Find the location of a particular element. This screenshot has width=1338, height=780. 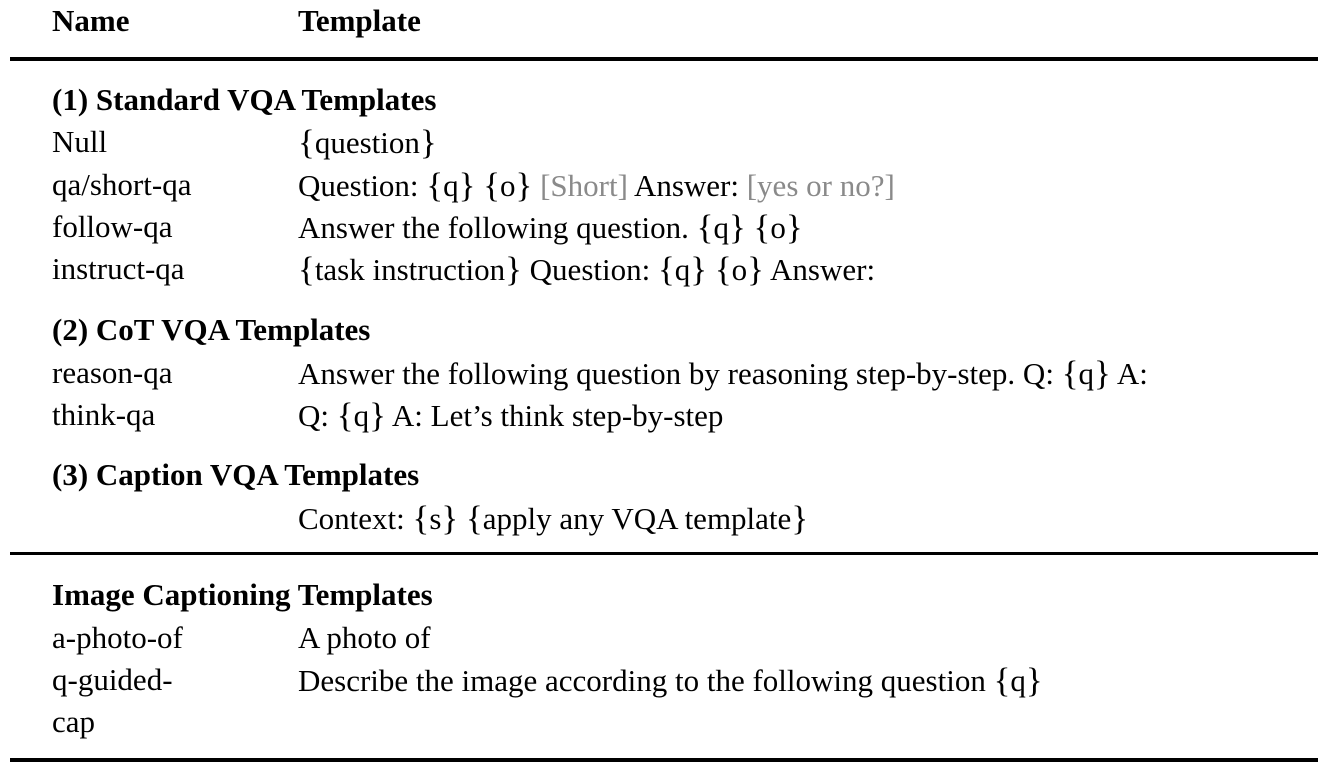

section-title-standard: (1) Standard VQA Templates is located at coordinates (244, 99).